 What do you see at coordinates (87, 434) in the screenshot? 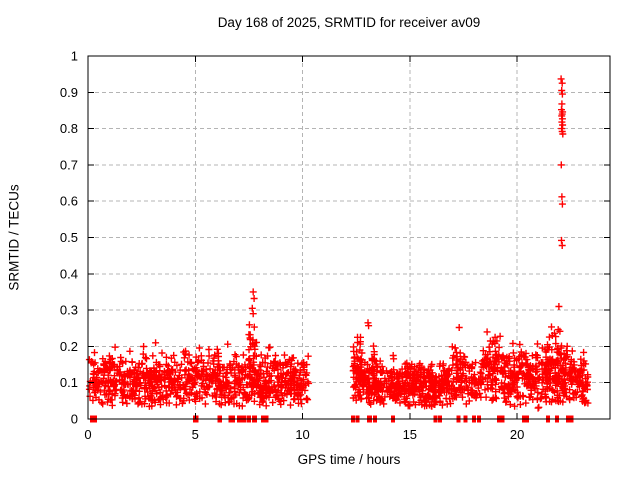
I see `x-tick-label: 0` at bounding box center [87, 434].